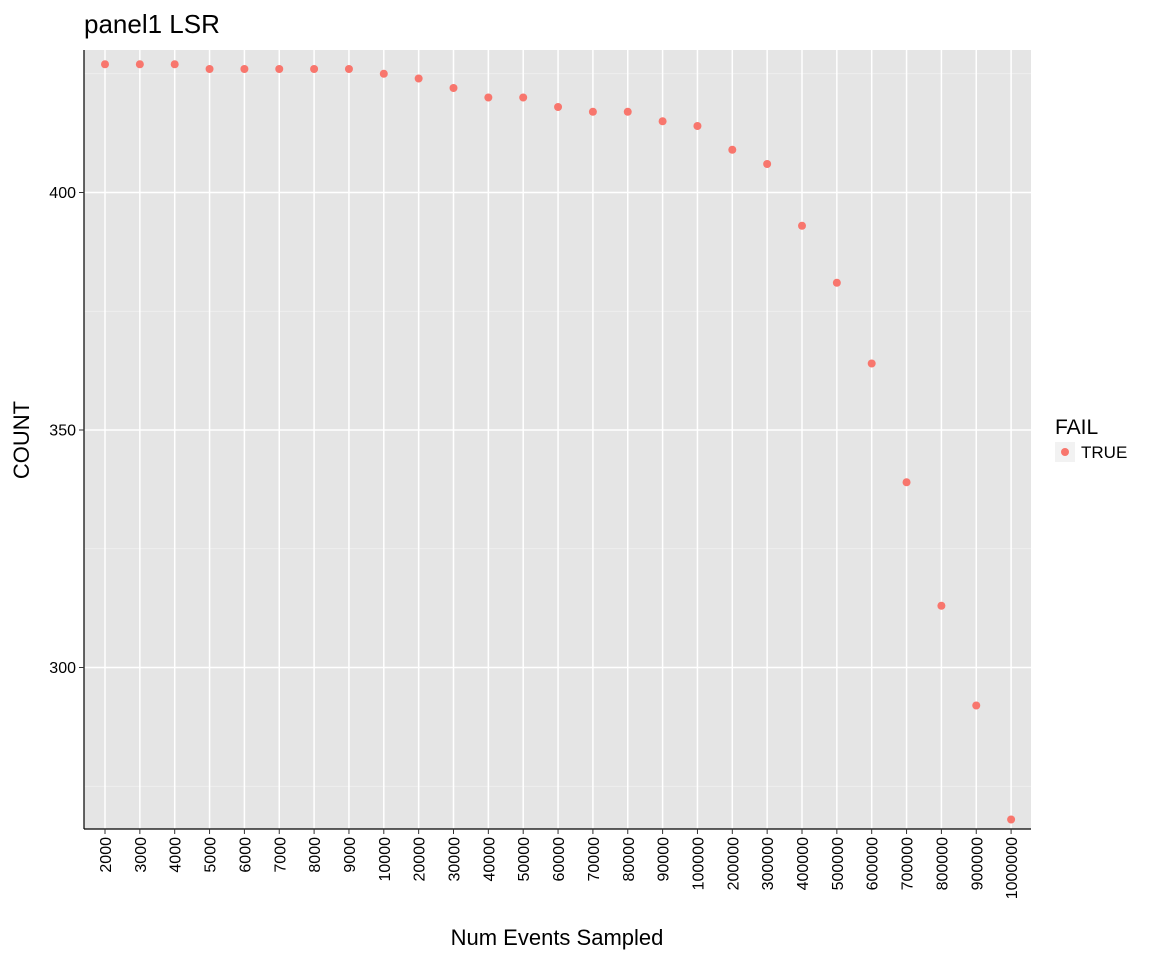  I want to click on x-tick-label: 100000, so click(698, 863).